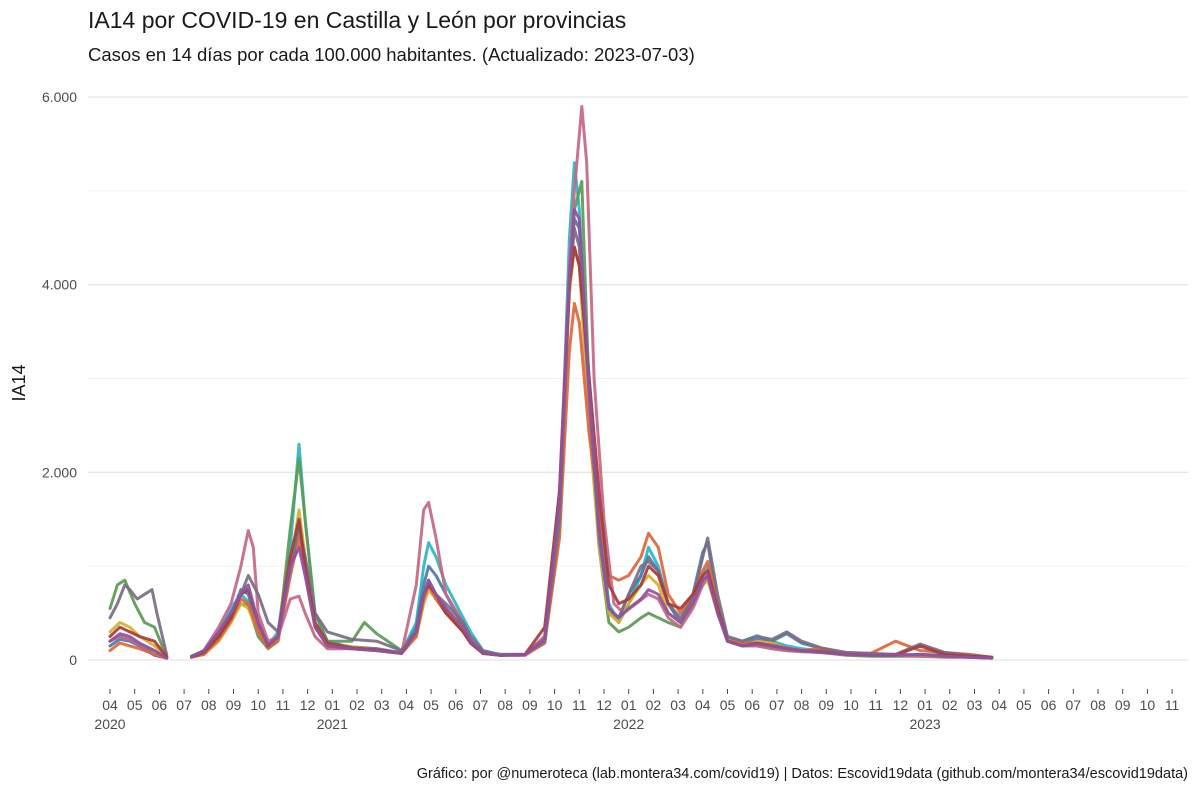 This screenshot has height=800, width=1200. What do you see at coordinates (59, 472) in the screenshot?
I see `y-tick-label: 2.000` at bounding box center [59, 472].